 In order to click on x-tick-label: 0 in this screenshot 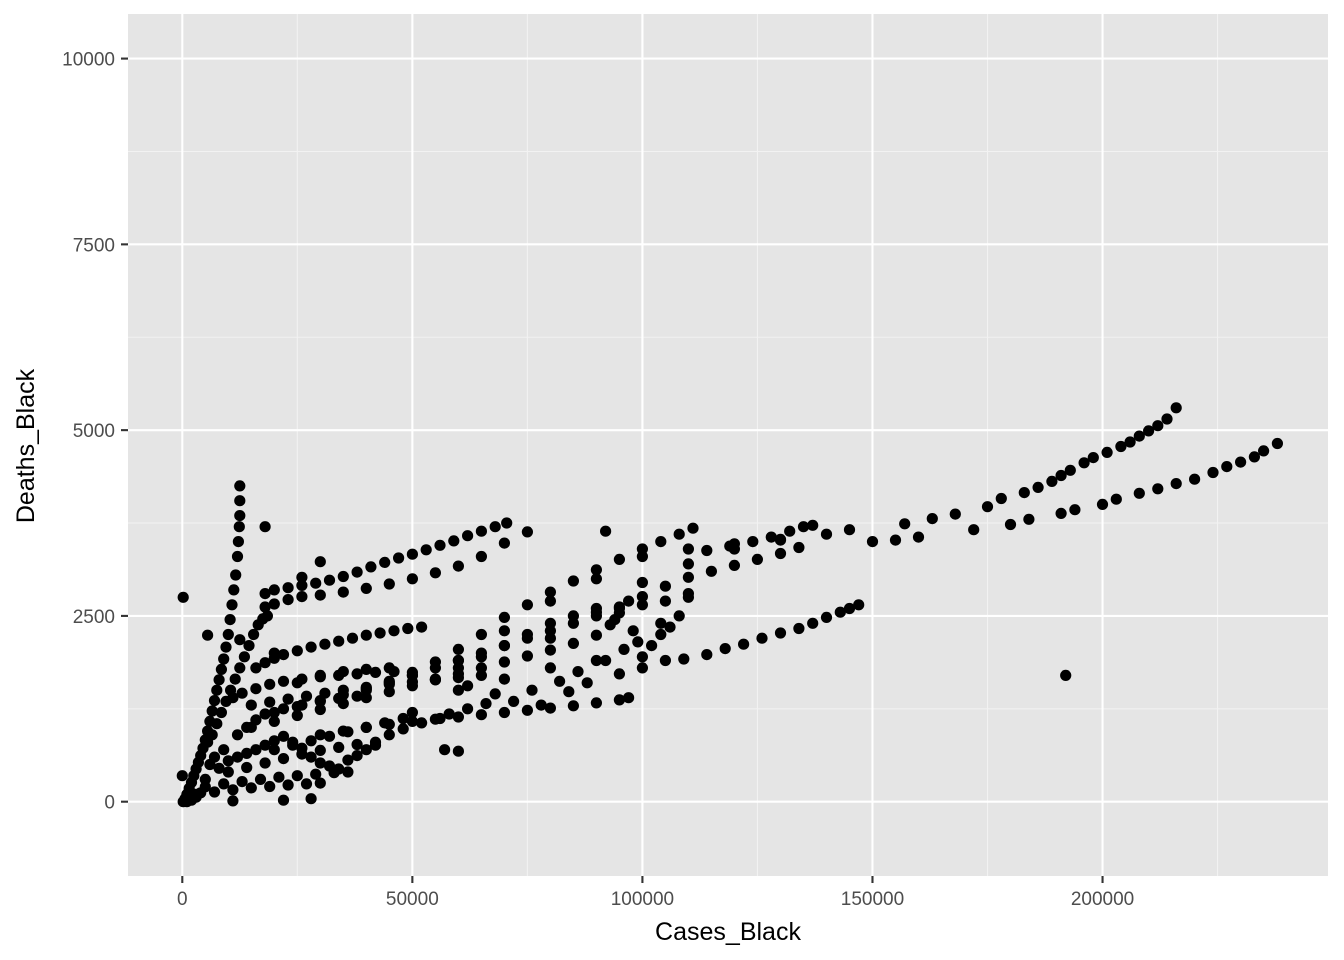, I will do `click(182, 899)`.